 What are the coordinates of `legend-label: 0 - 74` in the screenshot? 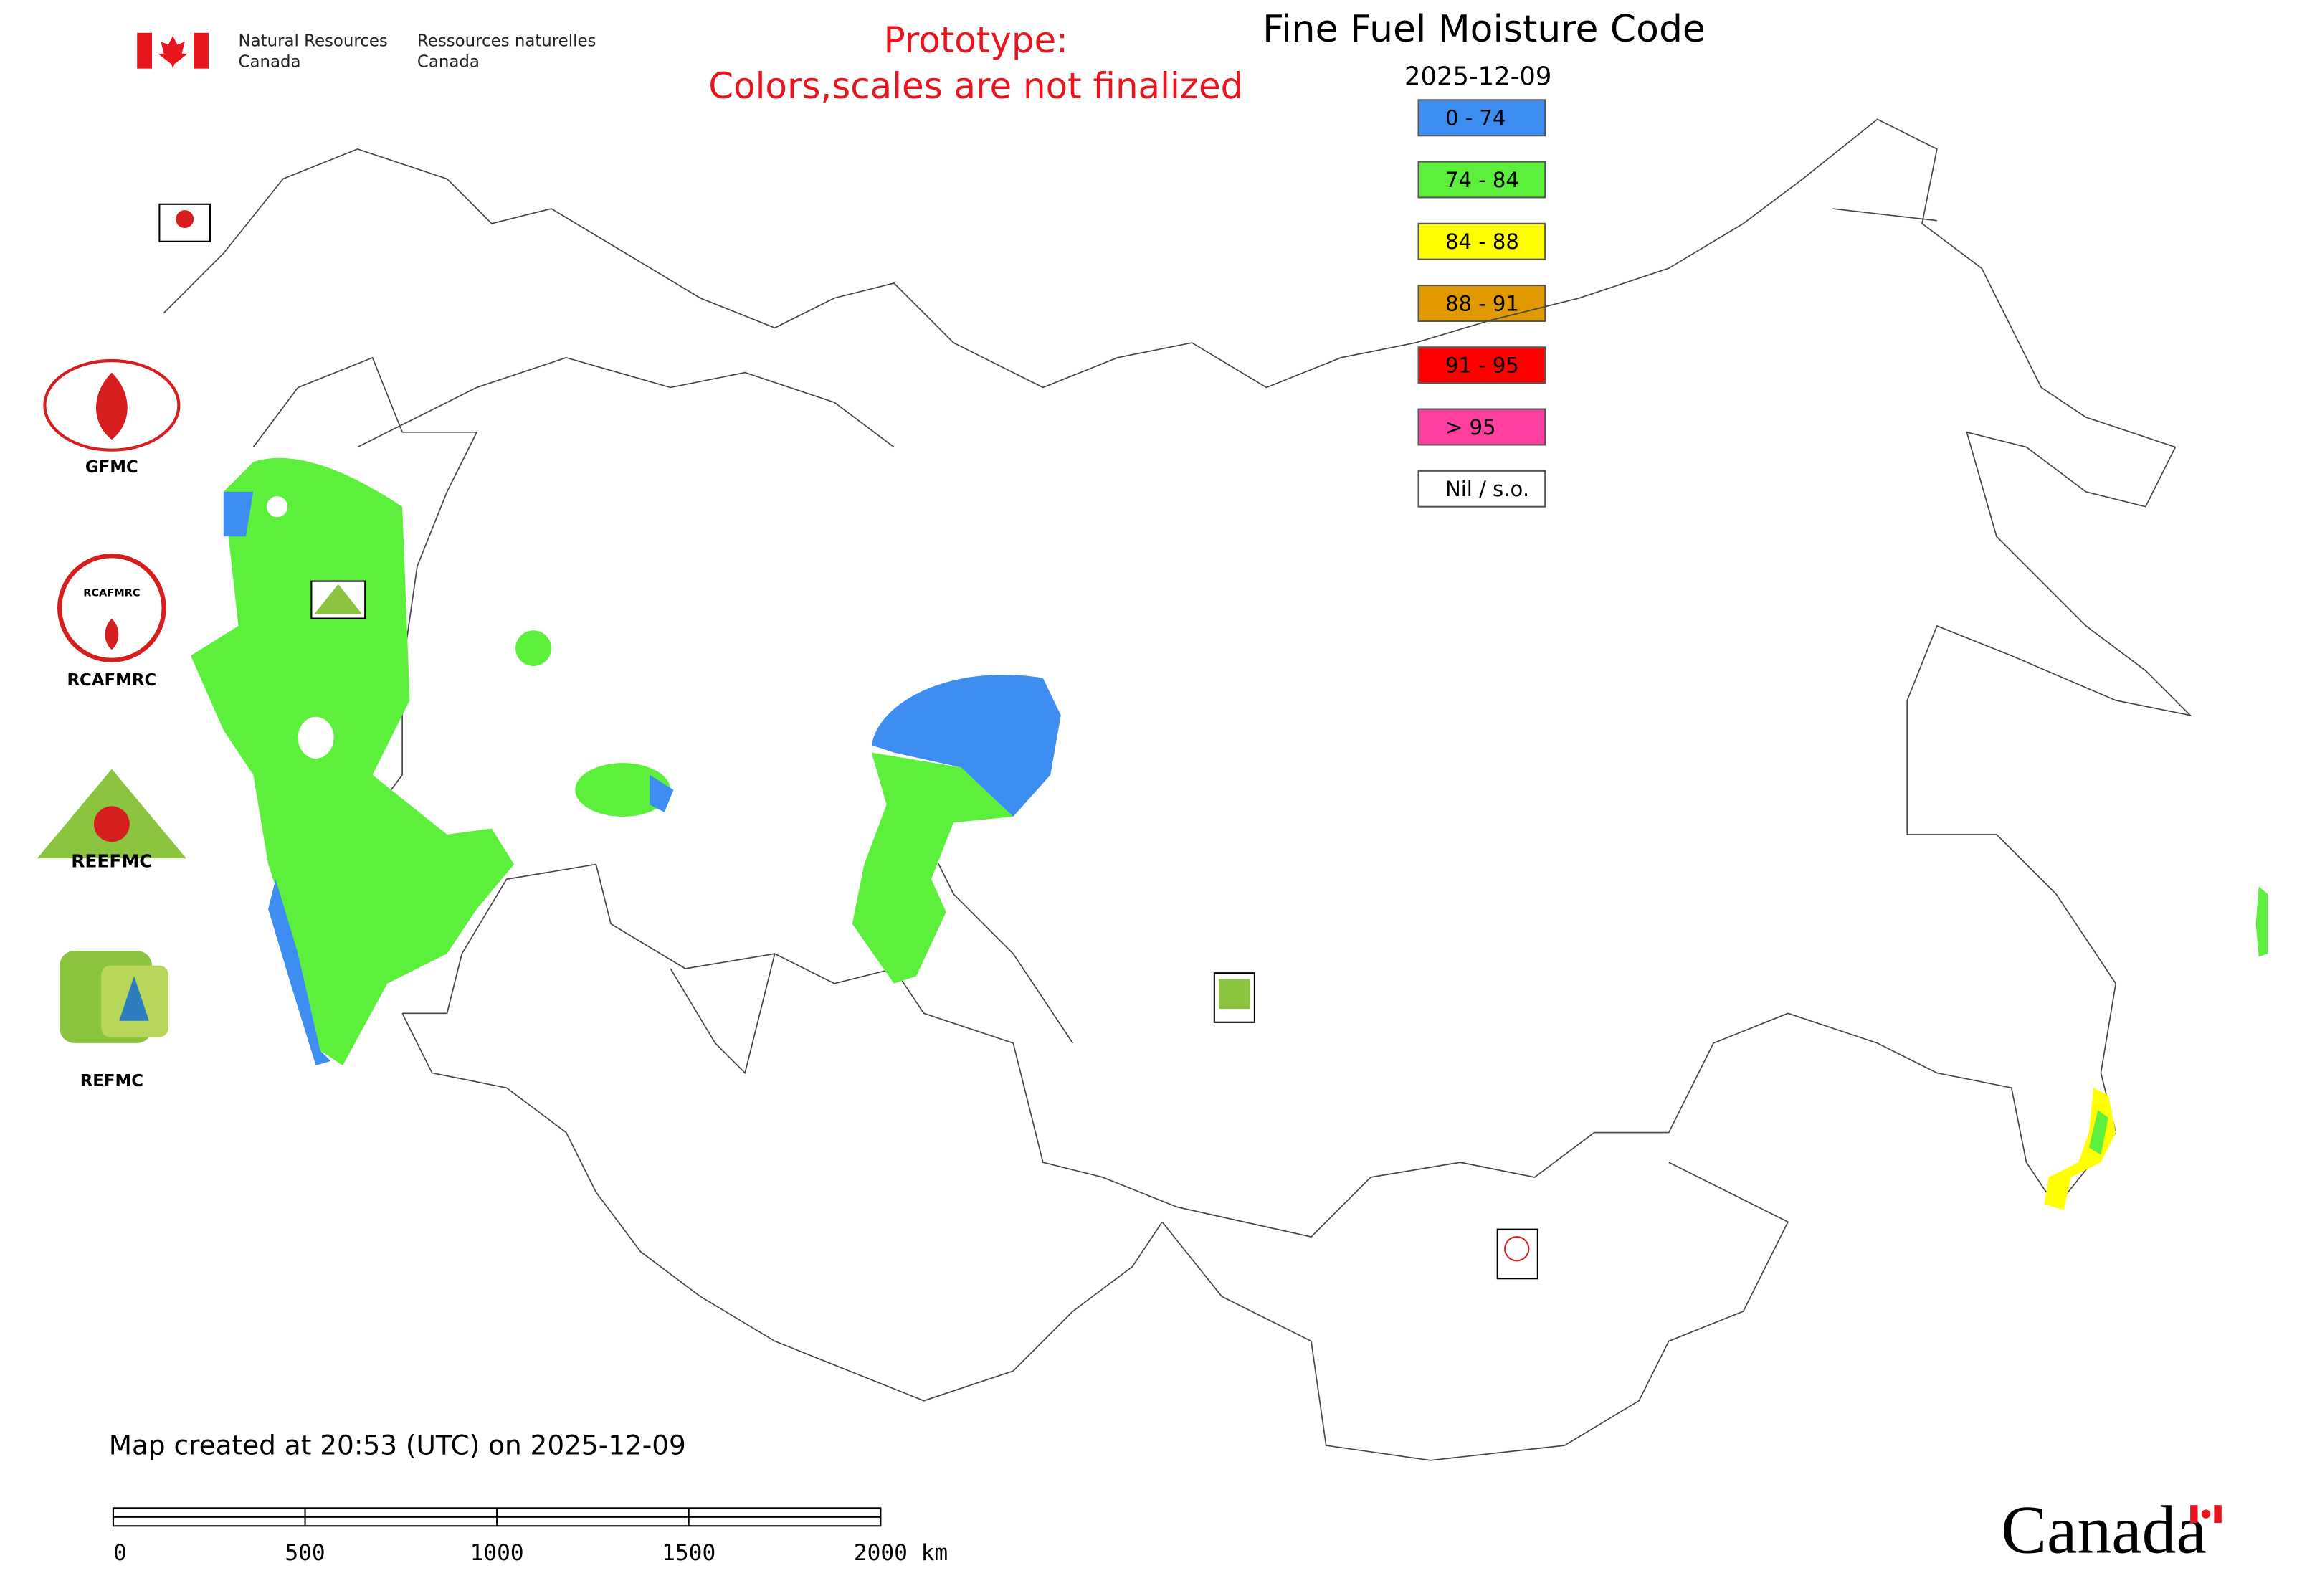 It's located at (1475, 118).